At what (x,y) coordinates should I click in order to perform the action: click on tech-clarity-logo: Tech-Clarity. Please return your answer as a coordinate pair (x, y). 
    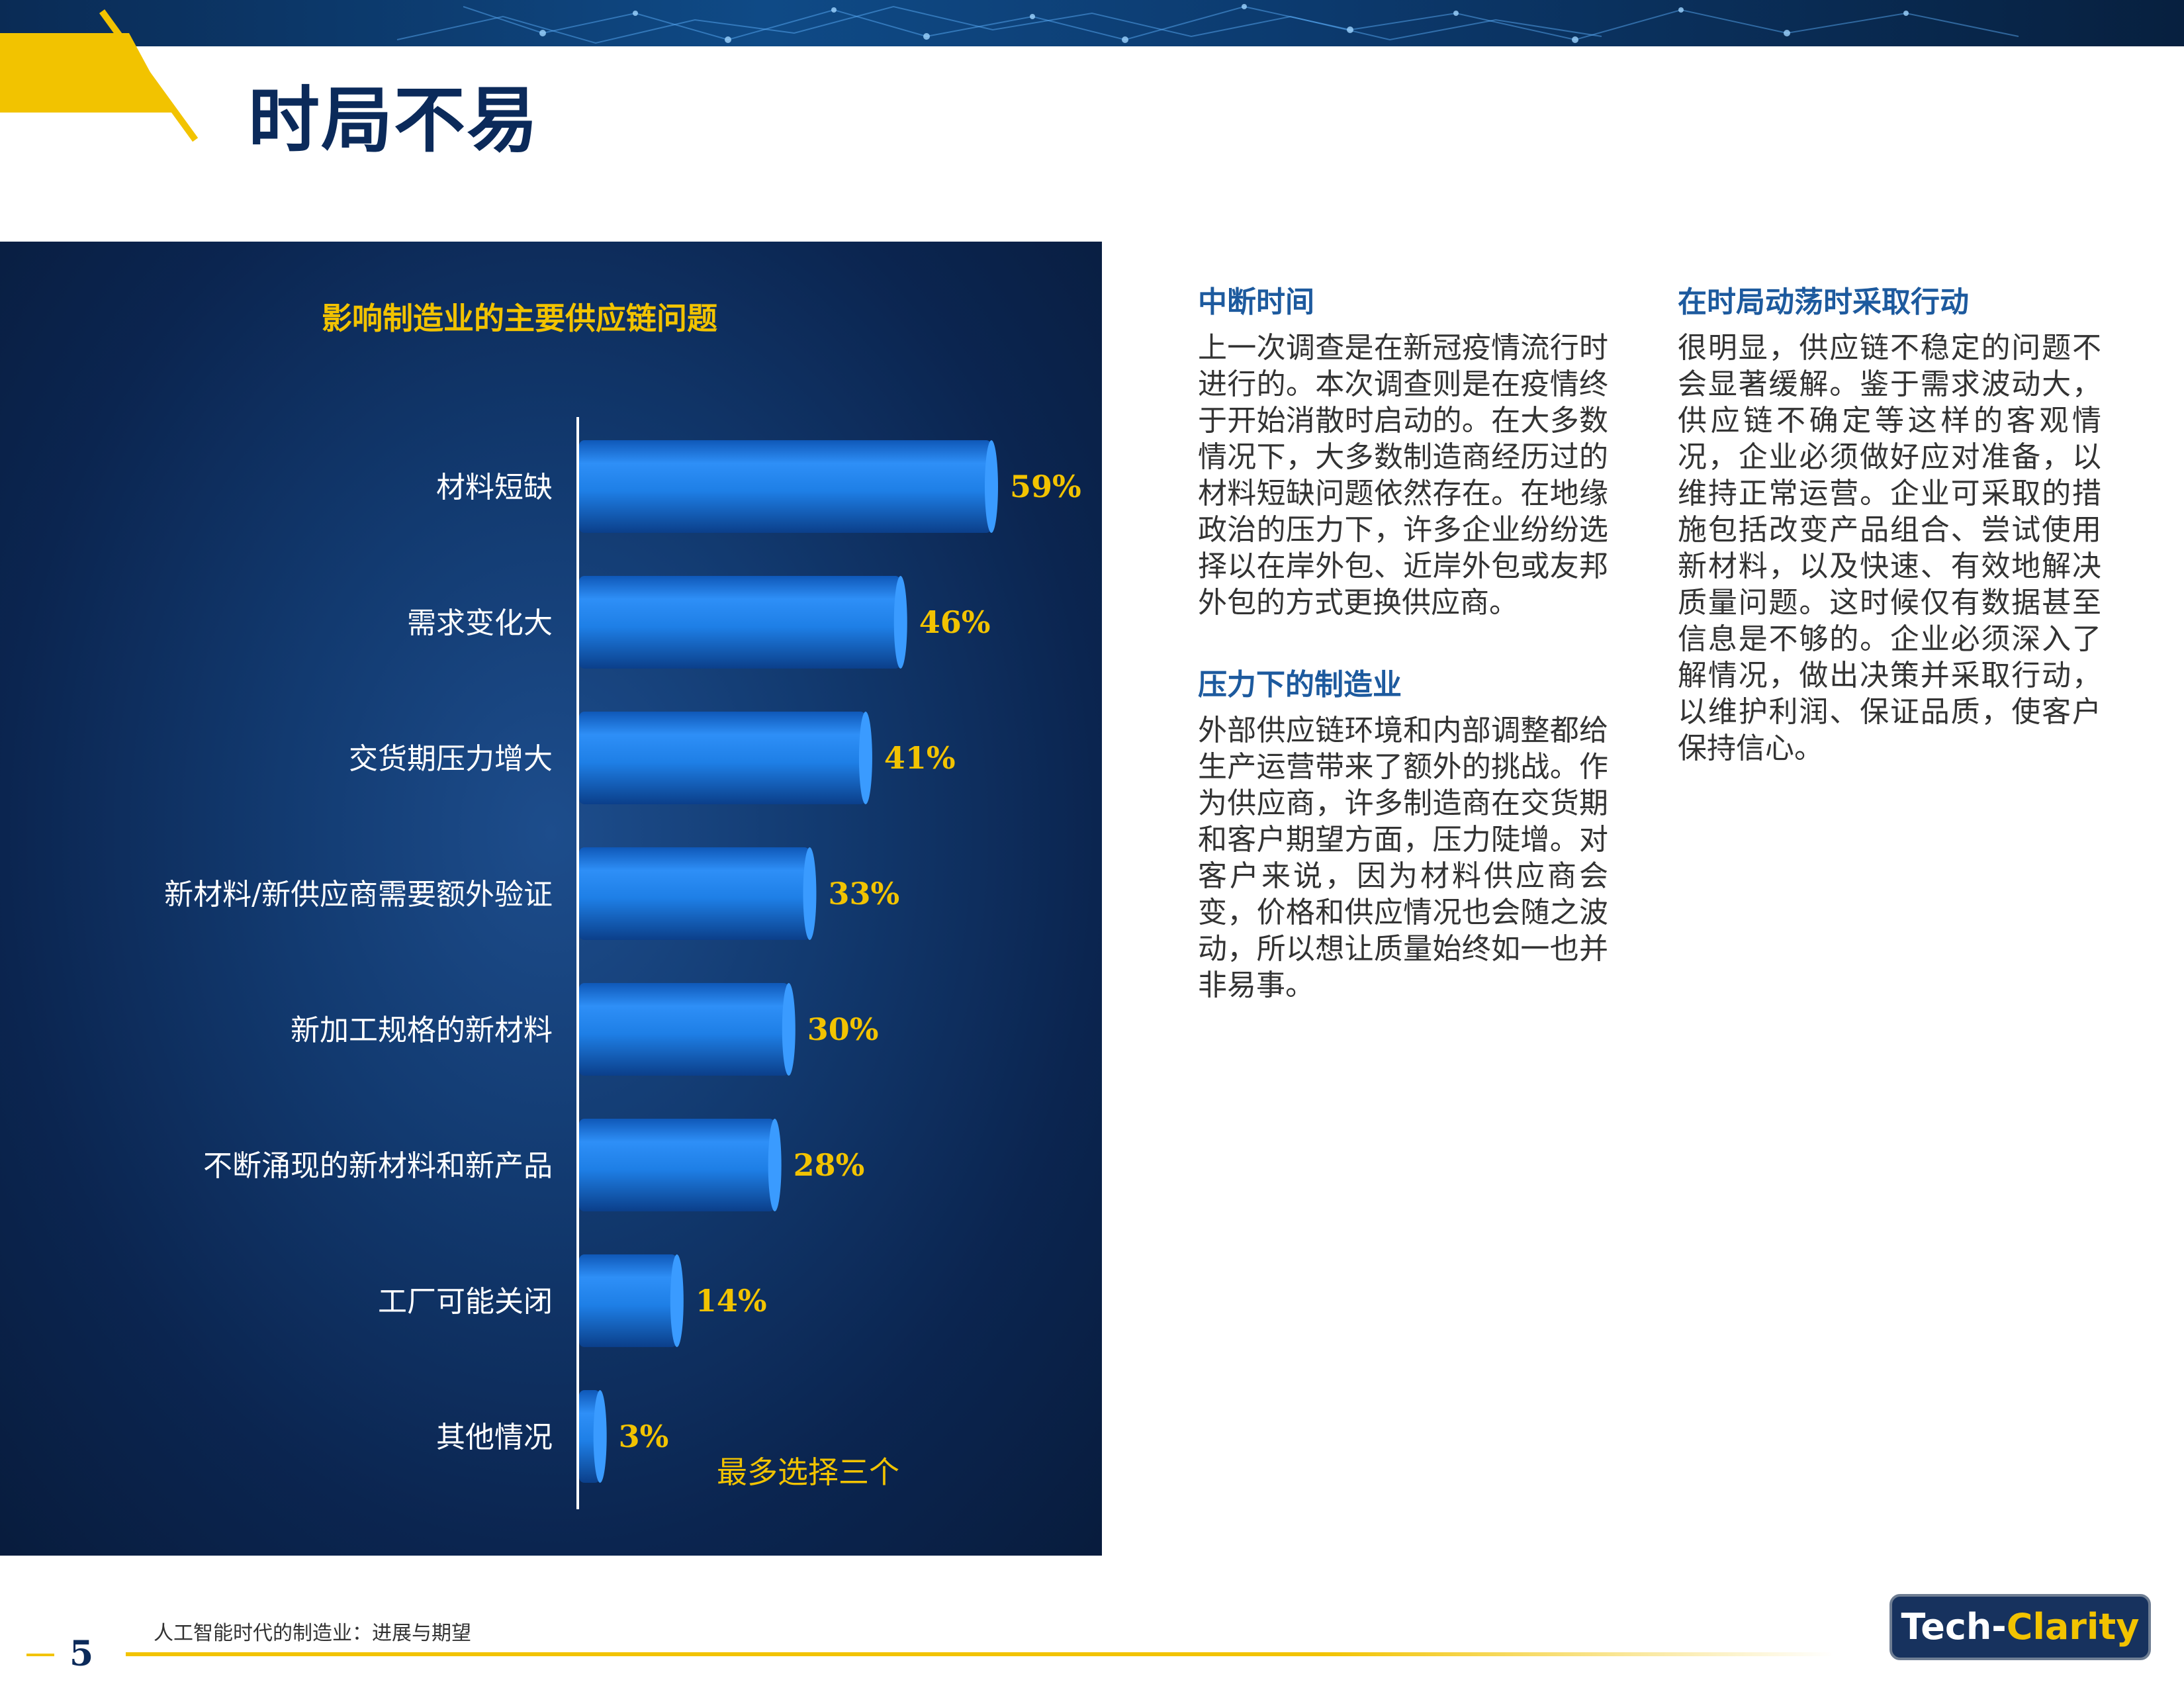
    Looking at the image, I should click on (2020, 1627).